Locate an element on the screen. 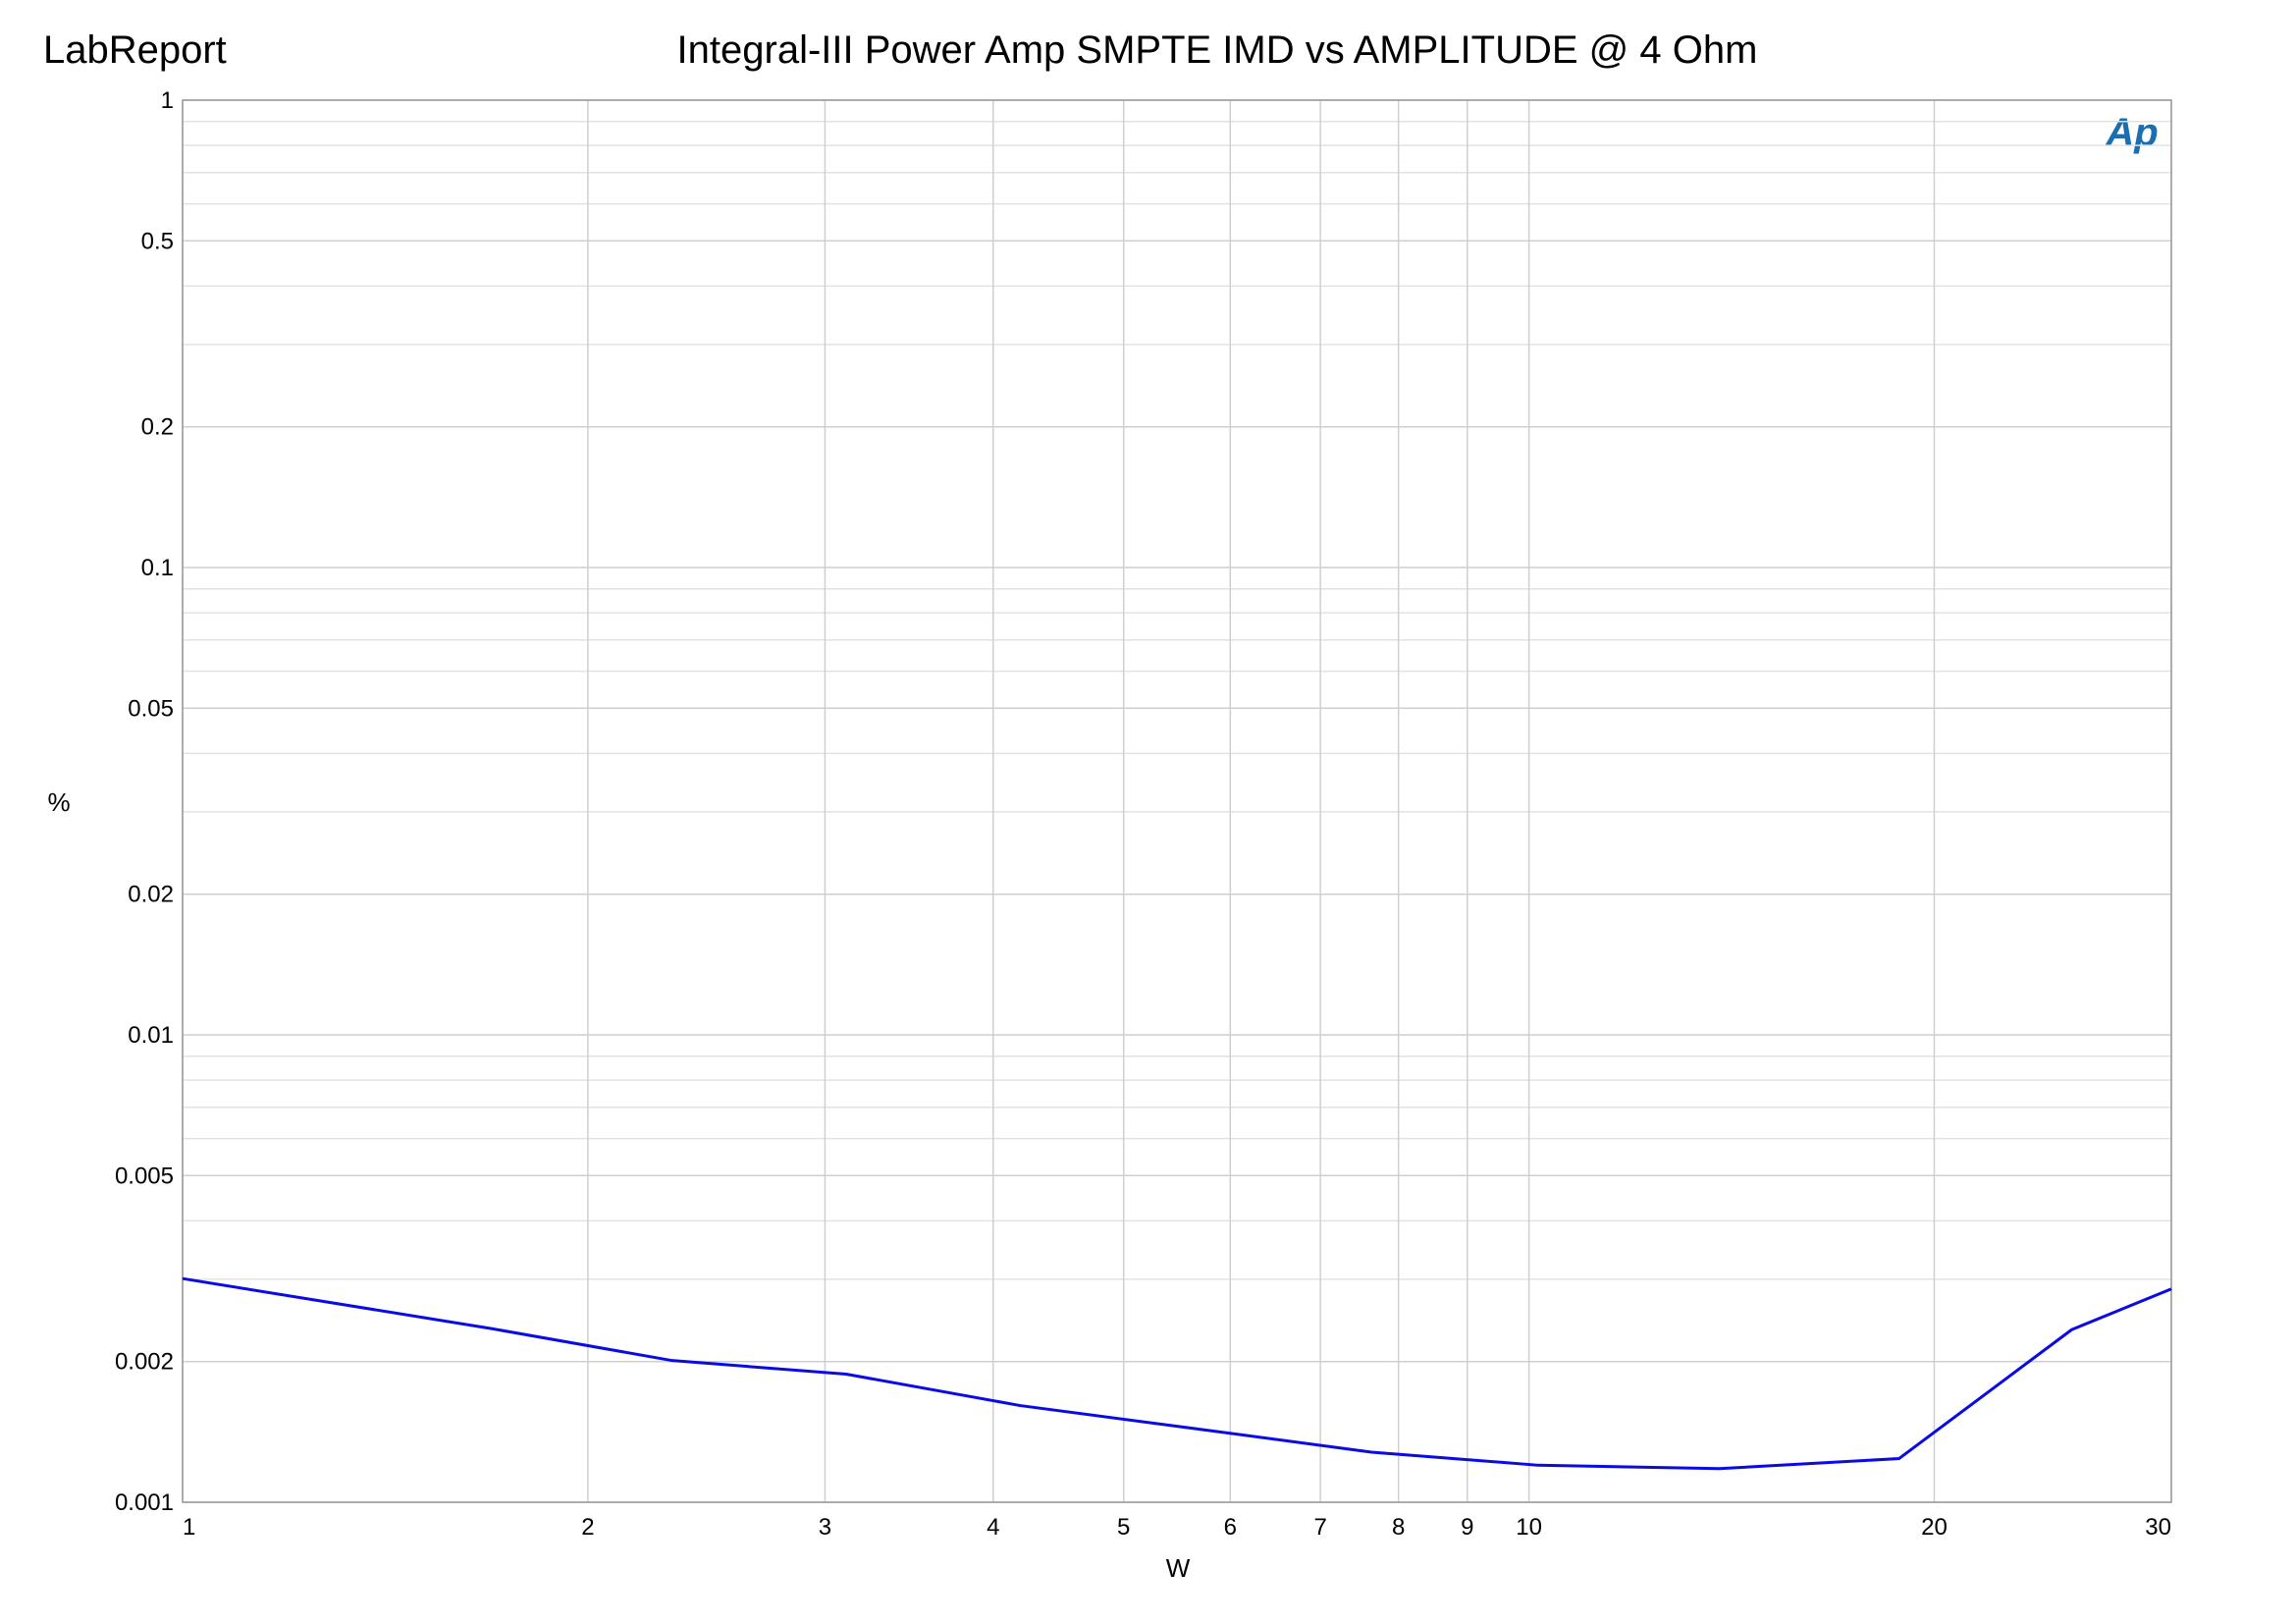 Image resolution: width=2296 pixels, height=1624 pixels. x-tick-label: 6 is located at coordinates (1230, 1527).